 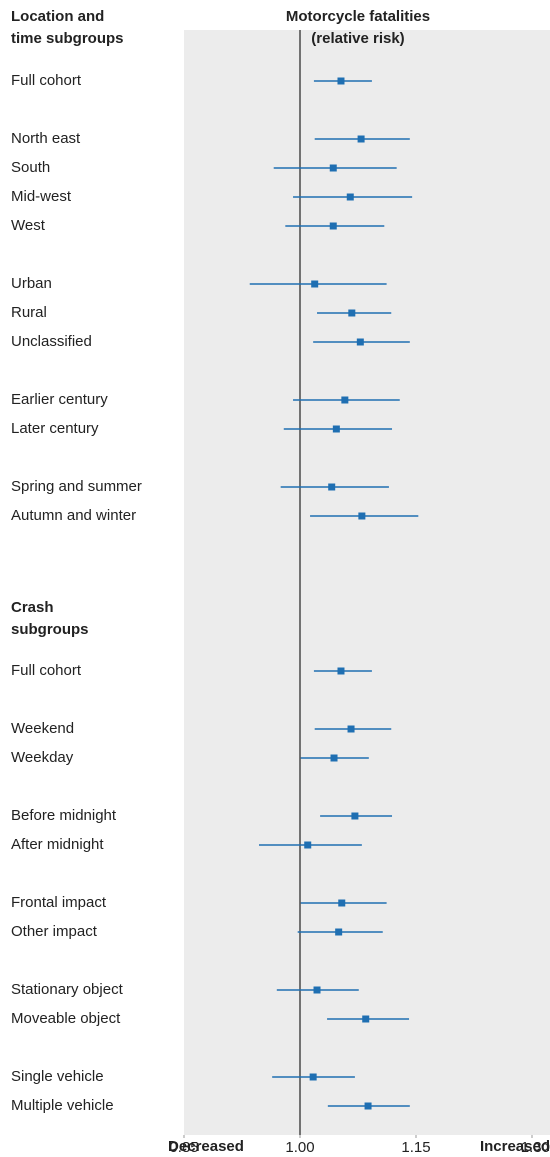 I want to click on x-tick-label: 1.00, so click(x=299, y=1147).